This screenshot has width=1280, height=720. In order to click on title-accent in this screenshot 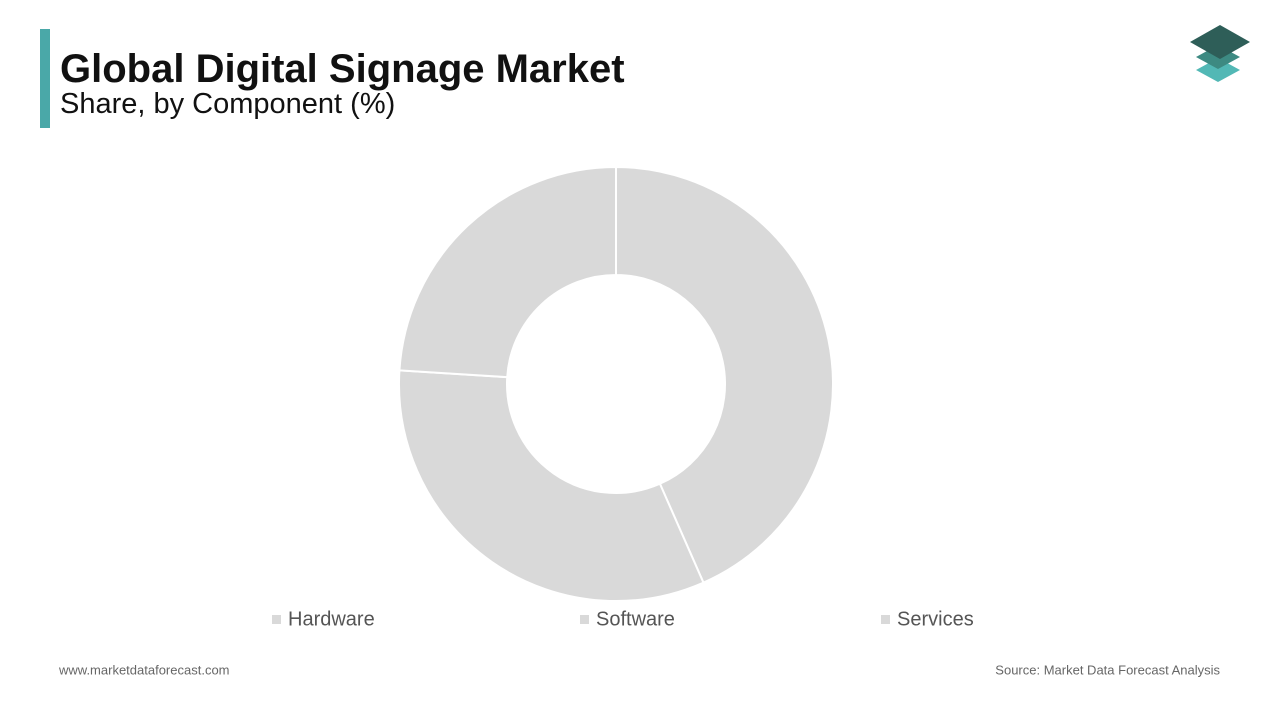, I will do `click(45, 78)`.